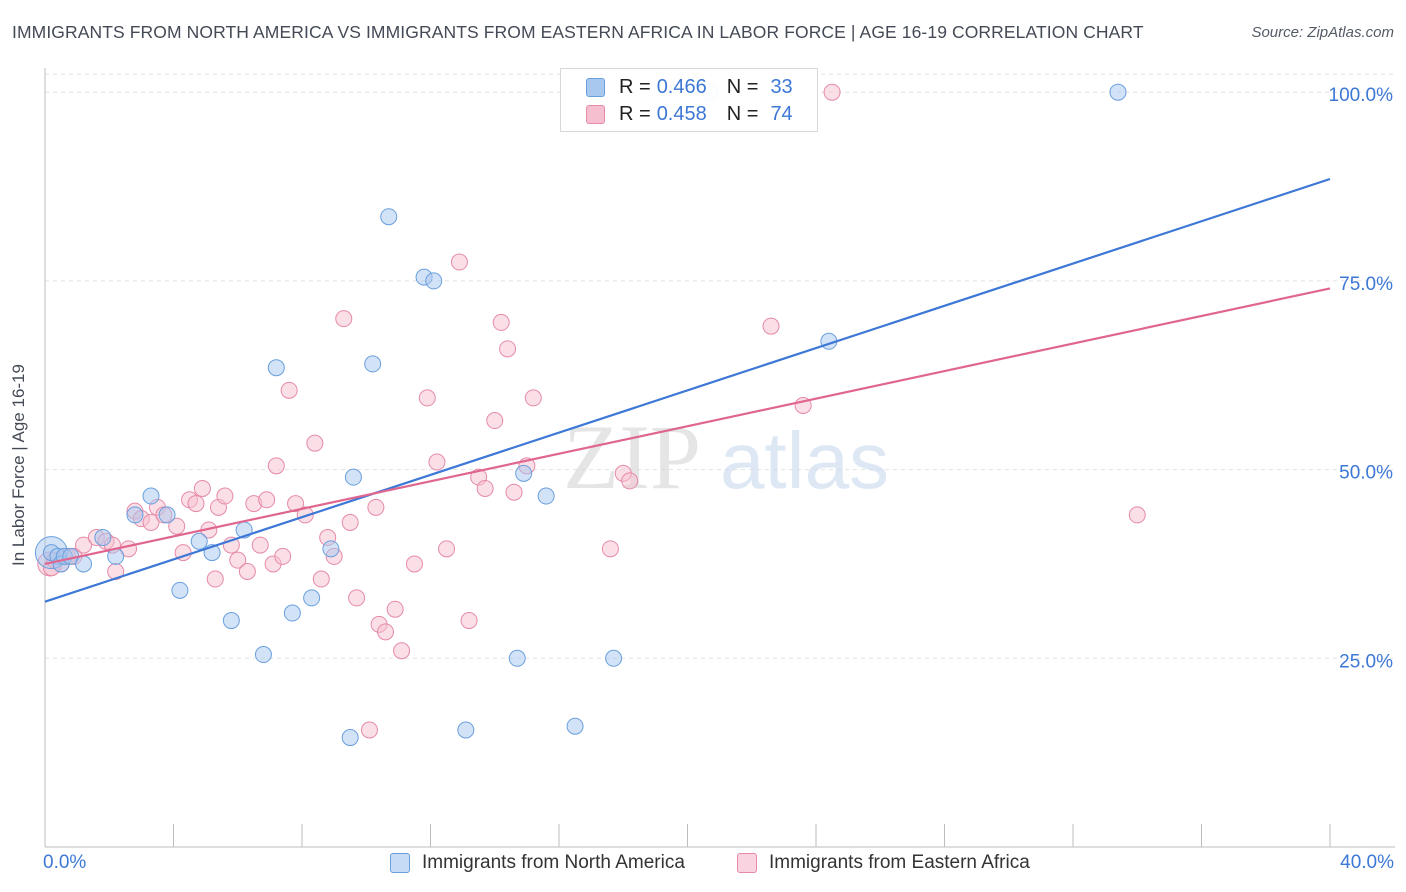 This screenshot has height=892, width=1406. Describe the element at coordinates (681, 86) in the screenshot. I see `r-value: 0.466` at that location.